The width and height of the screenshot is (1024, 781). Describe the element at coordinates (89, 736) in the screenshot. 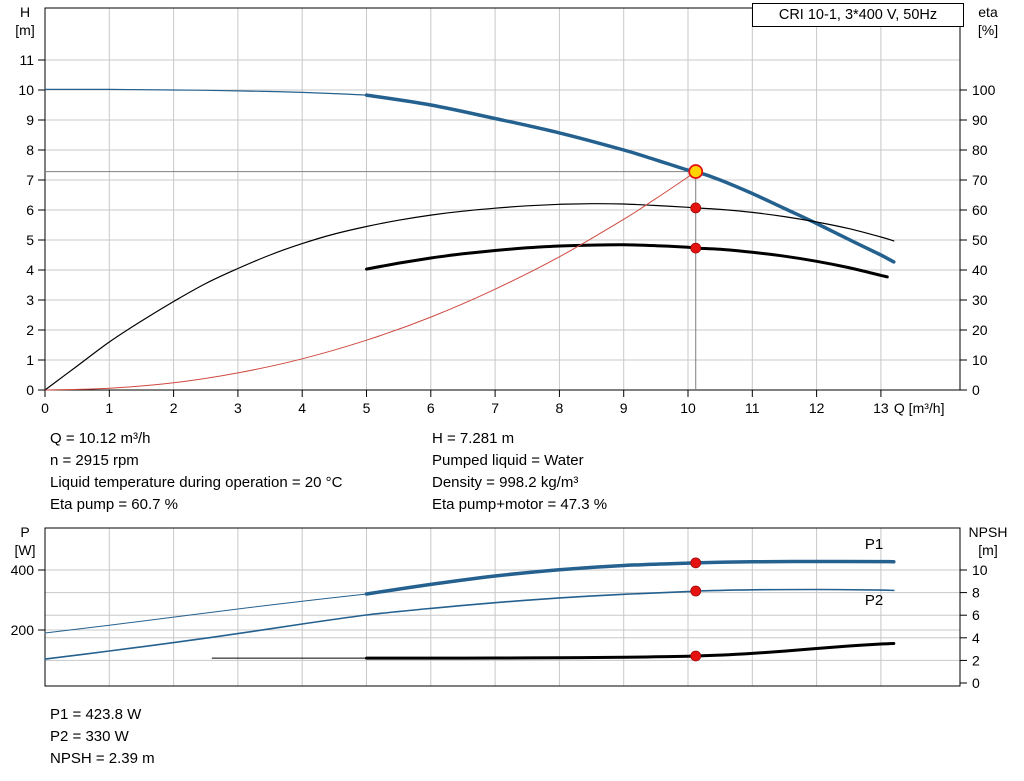

I see `result-line-p2: P2 = 330 W` at that location.